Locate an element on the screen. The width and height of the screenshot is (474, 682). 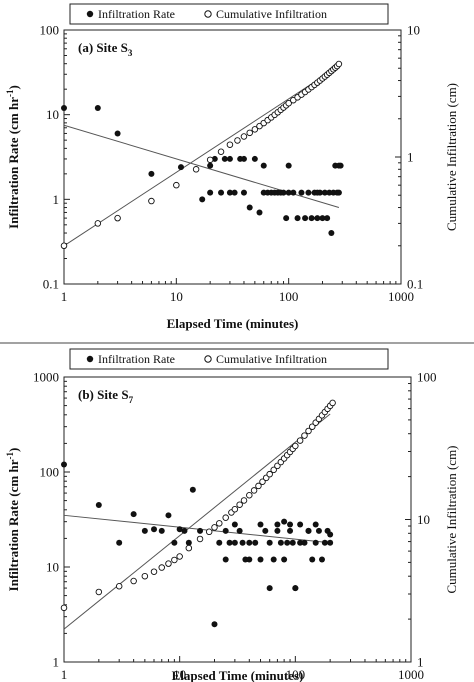
x-tick-label: 10 is located at coordinates (176, 296).